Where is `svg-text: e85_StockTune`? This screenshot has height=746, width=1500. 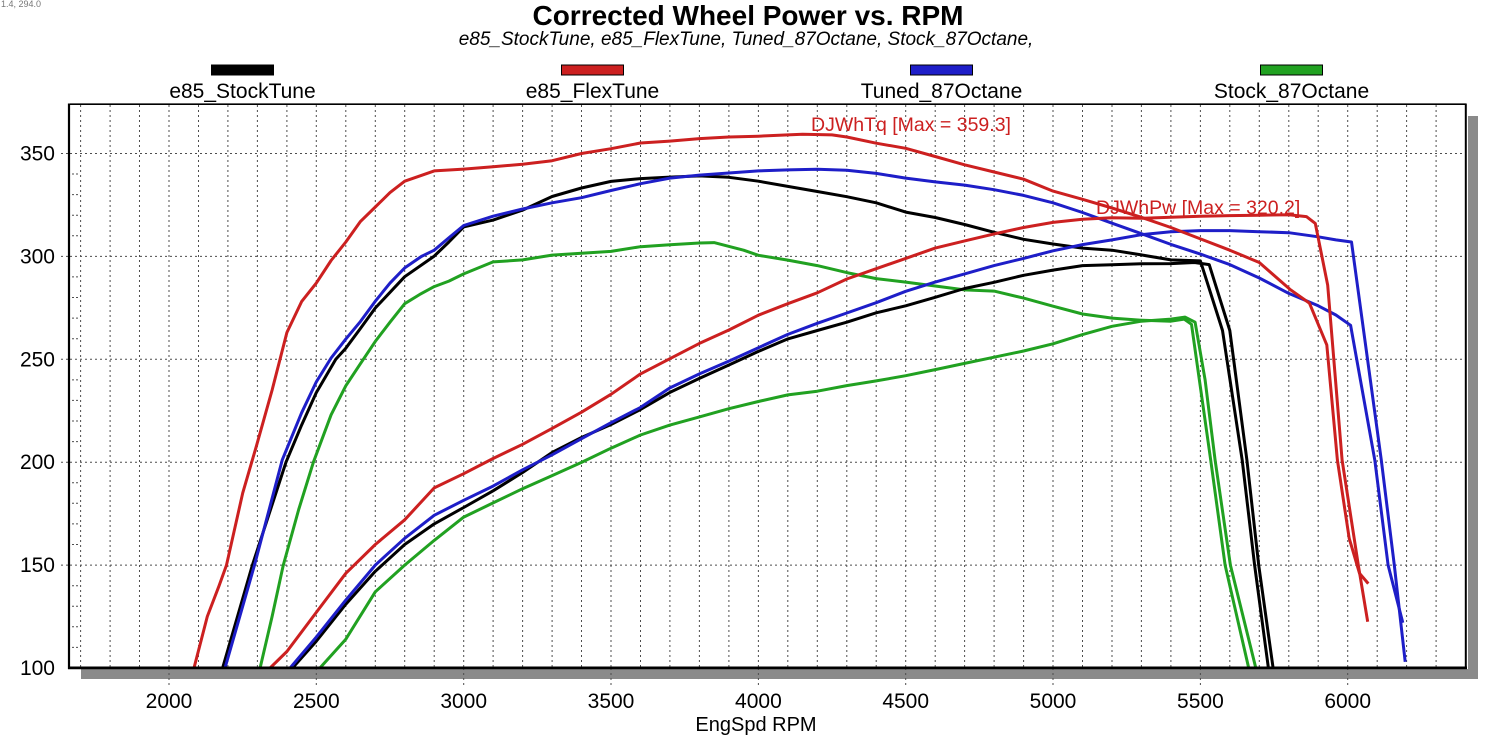
svg-text: e85_StockTune is located at coordinates (242, 91).